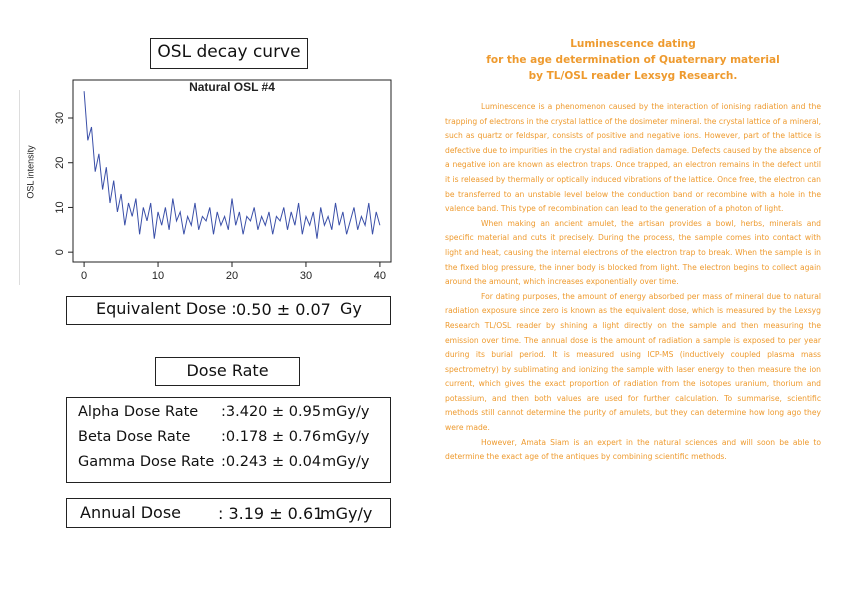 The width and height of the screenshot is (842, 595). What do you see at coordinates (346, 513) in the screenshot?
I see `annual-unit: mGy/y` at bounding box center [346, 513].